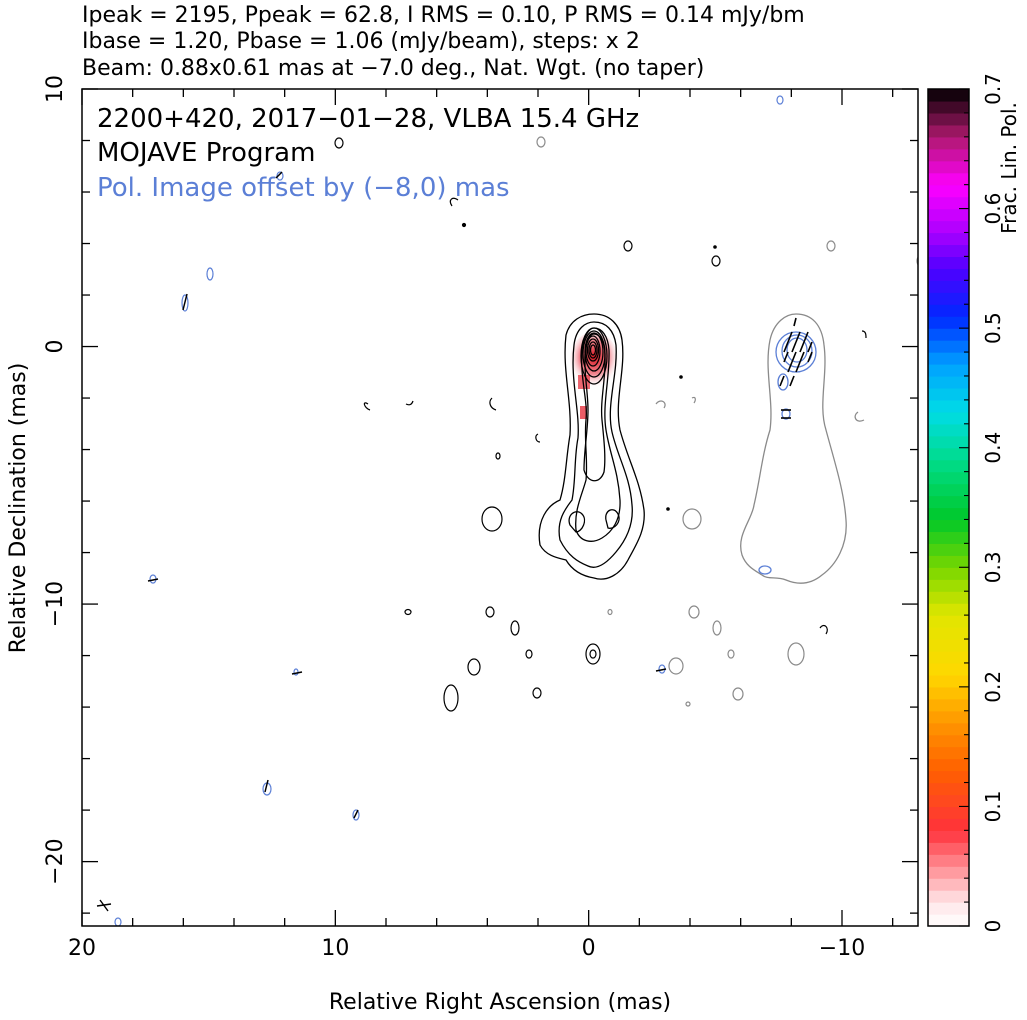  I want to click on colorbar: 0 0.1 0.2 0.3 0.4 0.5 0.6 0.7 Frac. Lin. Pol., so click(974, 503).